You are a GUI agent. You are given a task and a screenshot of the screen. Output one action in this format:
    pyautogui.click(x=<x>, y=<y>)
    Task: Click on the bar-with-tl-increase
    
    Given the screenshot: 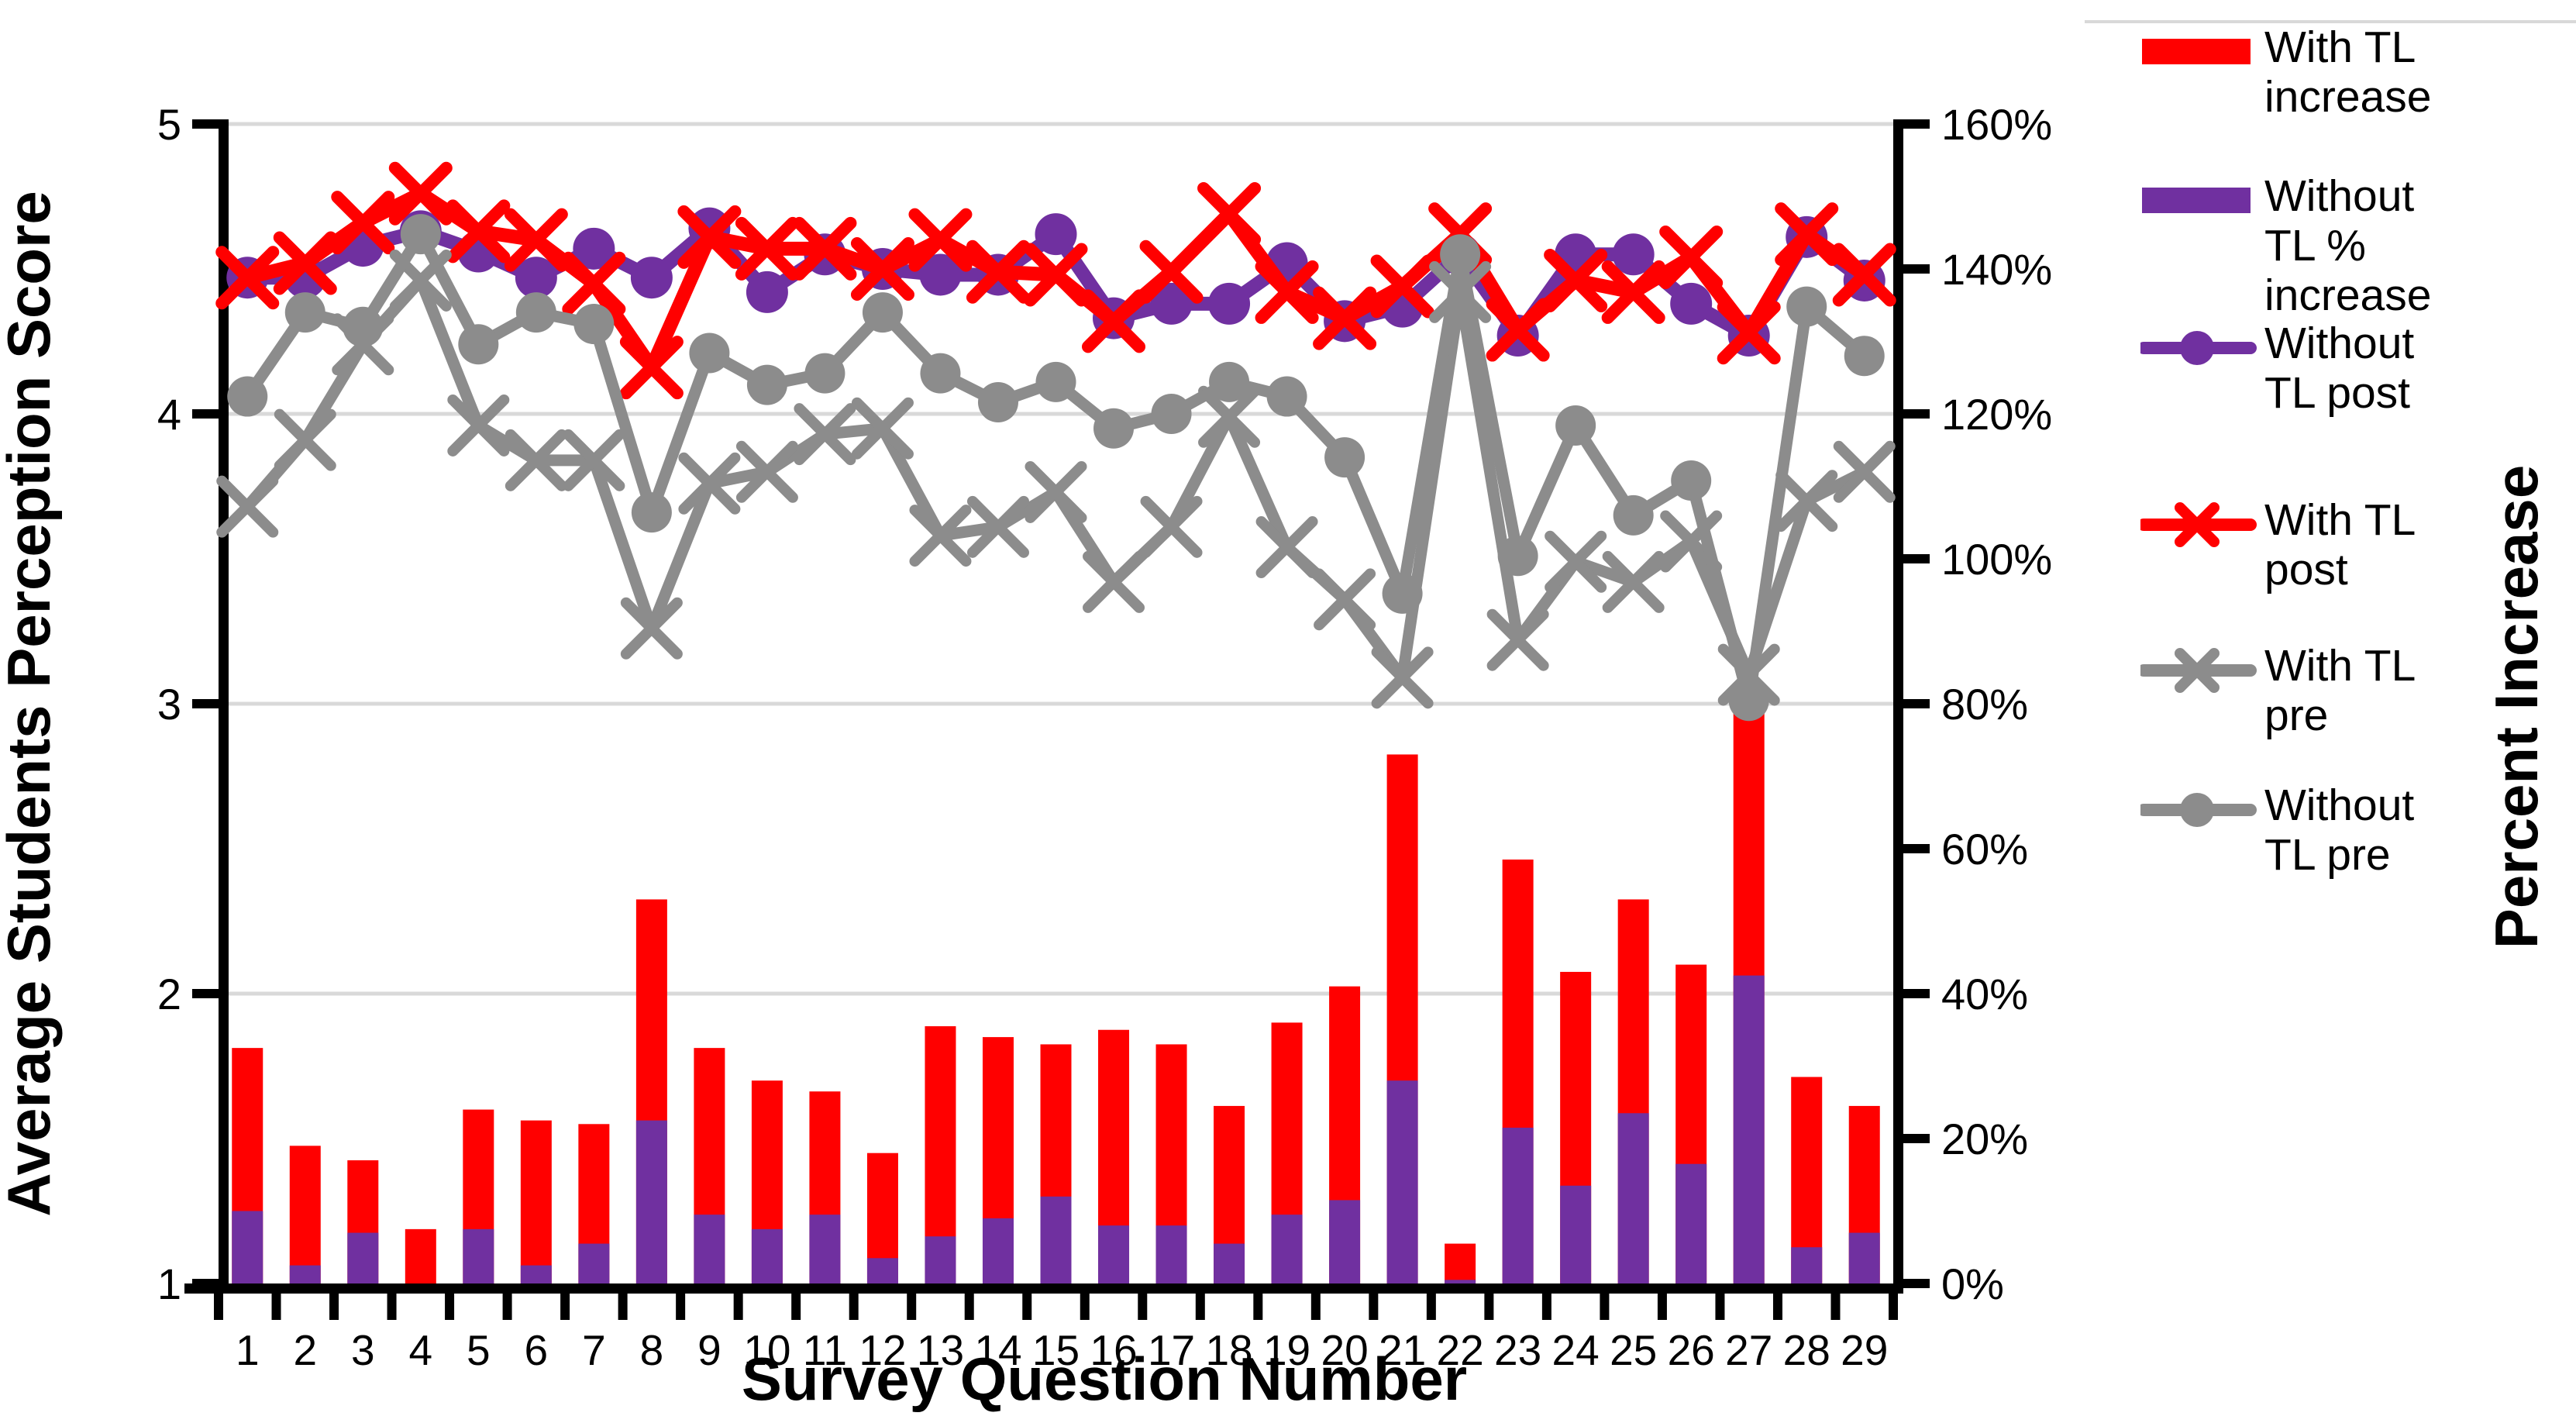 What is the action you would take?
    pyautogui.click(x=536, y=1201)
    